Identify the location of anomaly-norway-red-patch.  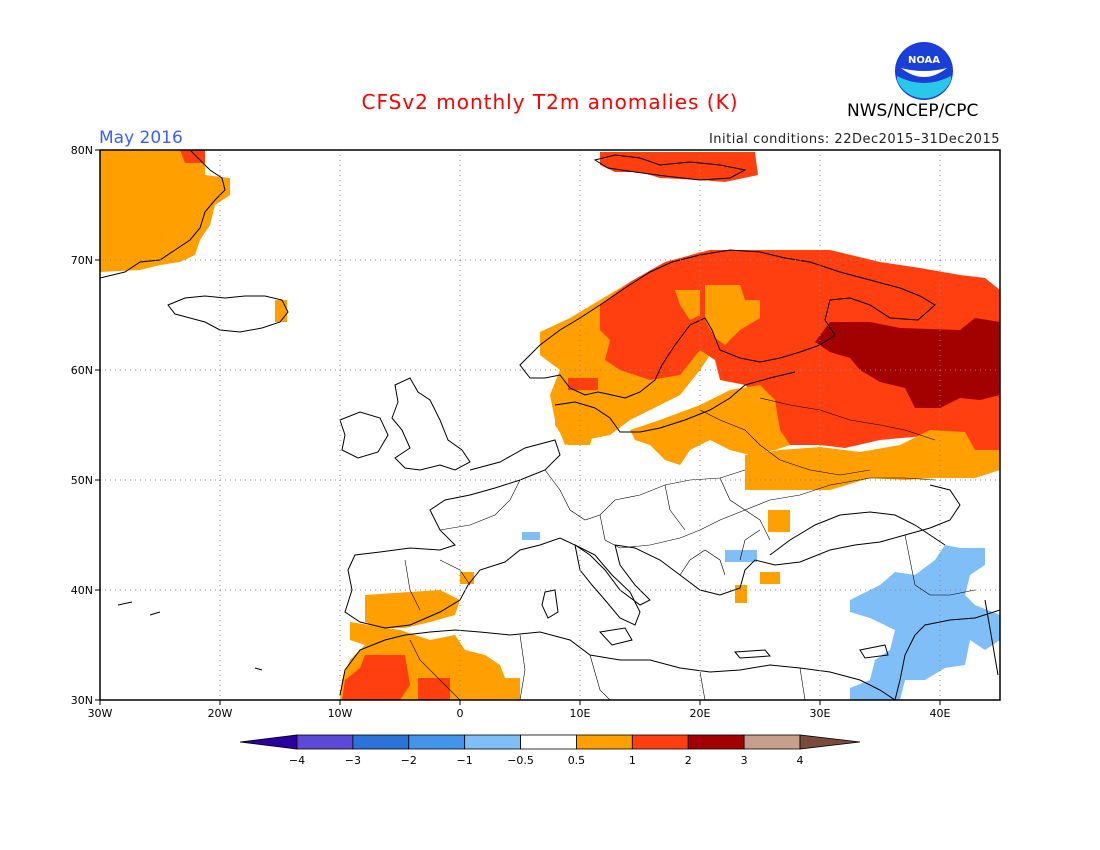
(583, 384).